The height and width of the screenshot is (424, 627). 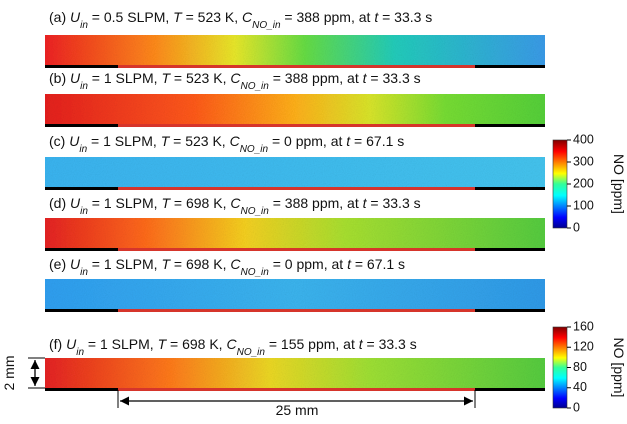 What do you see at coordinates (59, 264) in the screenshot?
I see `caption-part: (e)` at bounding box center [59, 264].